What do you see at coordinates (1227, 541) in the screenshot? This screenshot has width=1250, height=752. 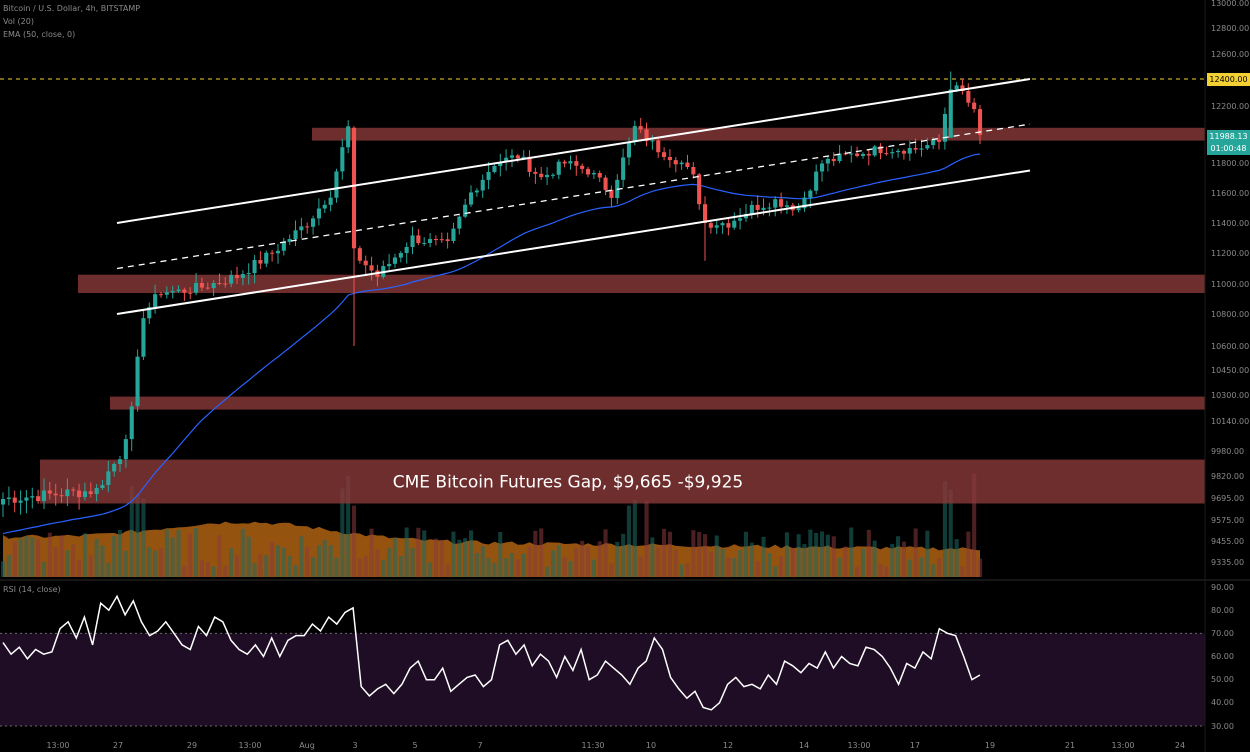 I see `price-tick-label: 9455.00` at bounding box center [1227, 541].